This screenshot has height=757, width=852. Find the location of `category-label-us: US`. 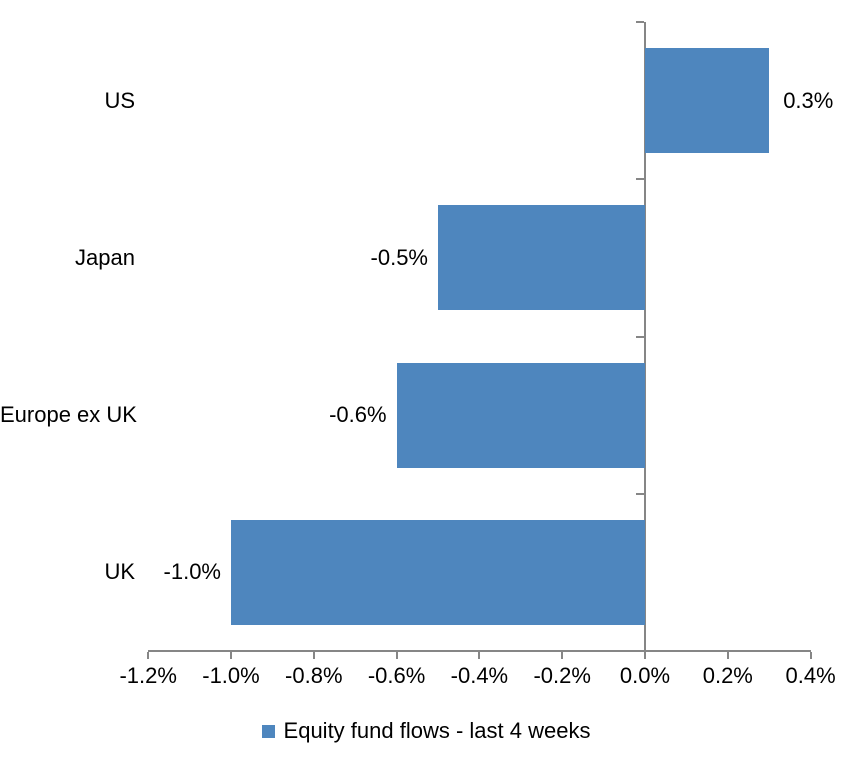

category-label-us: US is located at coordinates (119, 100).